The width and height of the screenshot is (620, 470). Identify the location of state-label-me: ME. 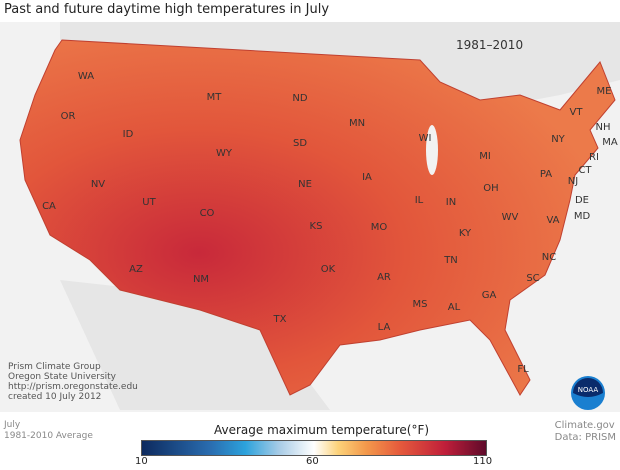
(604, 91).